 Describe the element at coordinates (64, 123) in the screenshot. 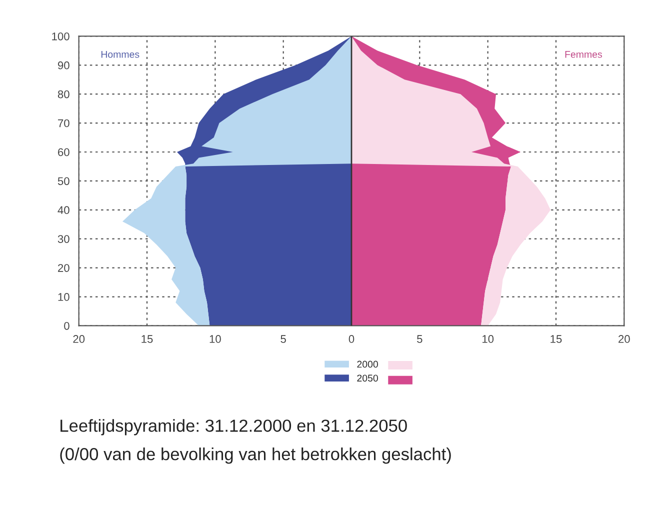

I see `y-tick-label: 70` at that location.